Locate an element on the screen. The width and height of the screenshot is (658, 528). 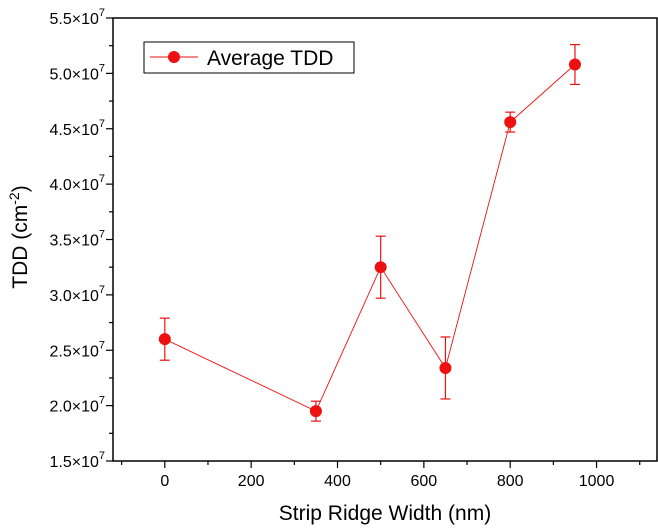
y-tick-mantissa: 2.0×10 is located at coordinates (73, 407).